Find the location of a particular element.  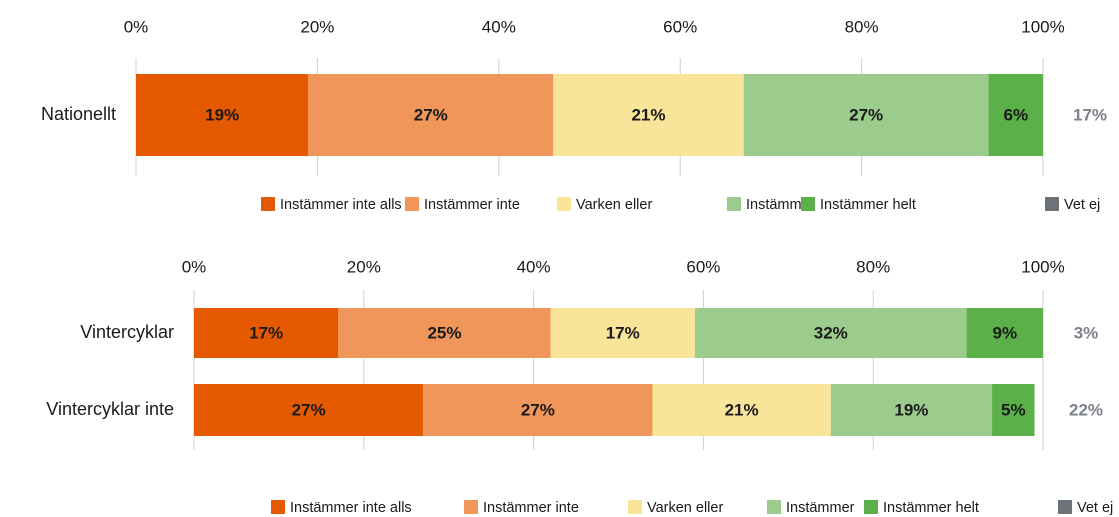

value-label: 9% is located at coordinates (1005, 332).